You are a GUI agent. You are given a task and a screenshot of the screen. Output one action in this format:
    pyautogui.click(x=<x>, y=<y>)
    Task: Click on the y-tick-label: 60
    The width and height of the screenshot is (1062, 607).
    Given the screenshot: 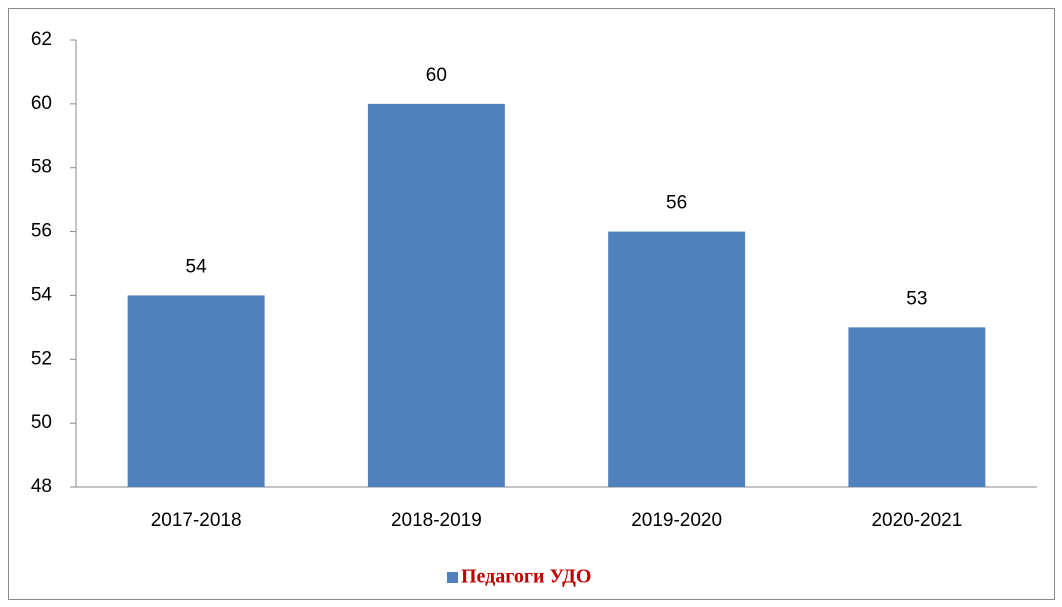 What is the action you would take?
    pyautogui.click(x=41, y=103)
    